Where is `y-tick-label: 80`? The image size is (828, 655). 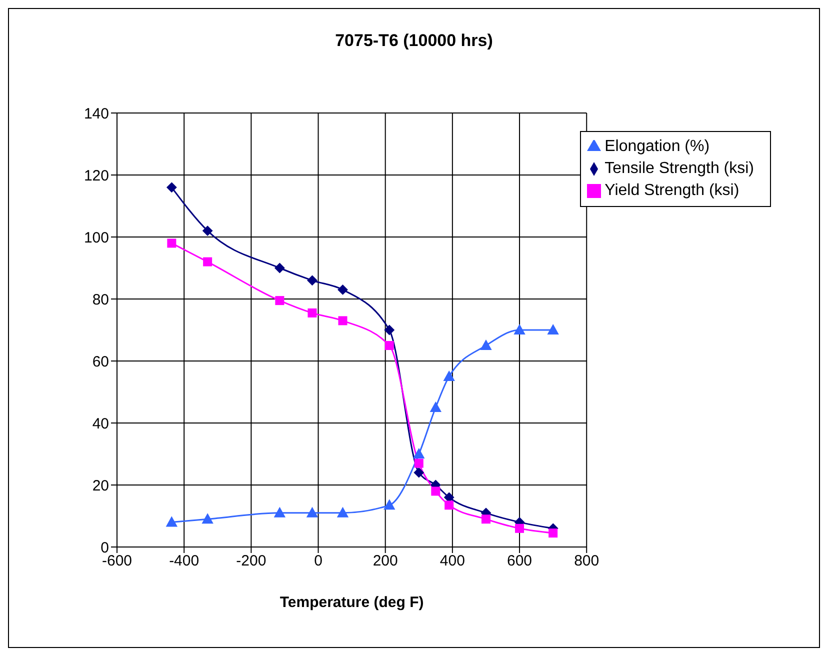 y-tick-label: 80 is located at coordinates (100, 299).